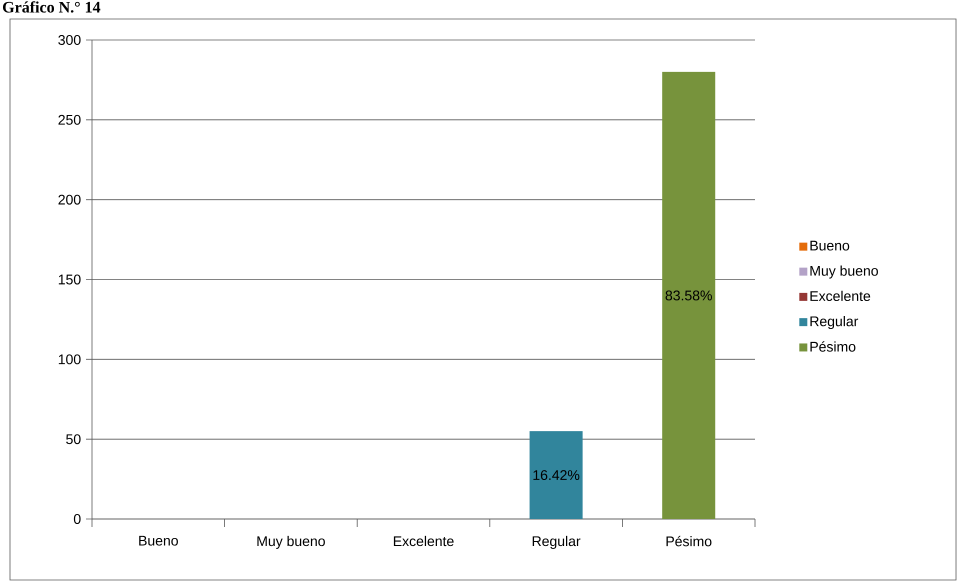 The image size is (958, 581). Describe the element at coordinates (69, 359) in the screenshot. I see `y-tick-label: 100` at that location.